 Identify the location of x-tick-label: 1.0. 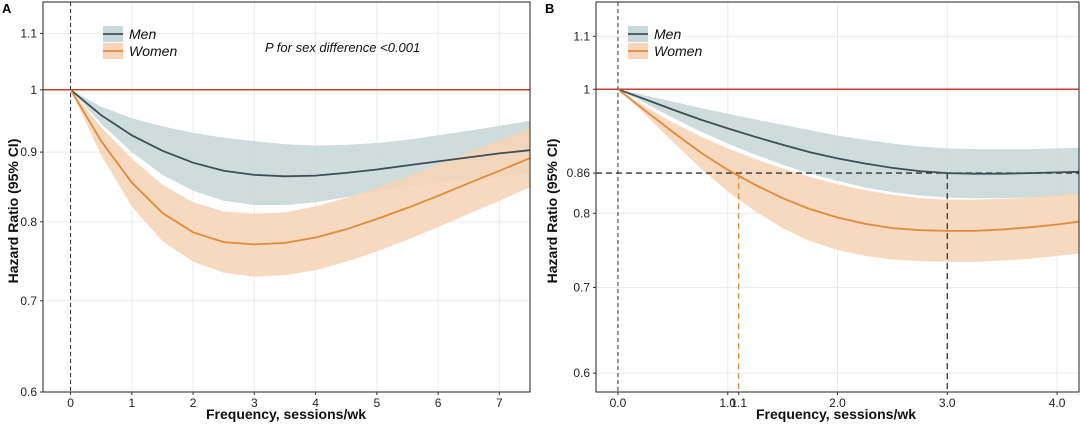
(727, 403).